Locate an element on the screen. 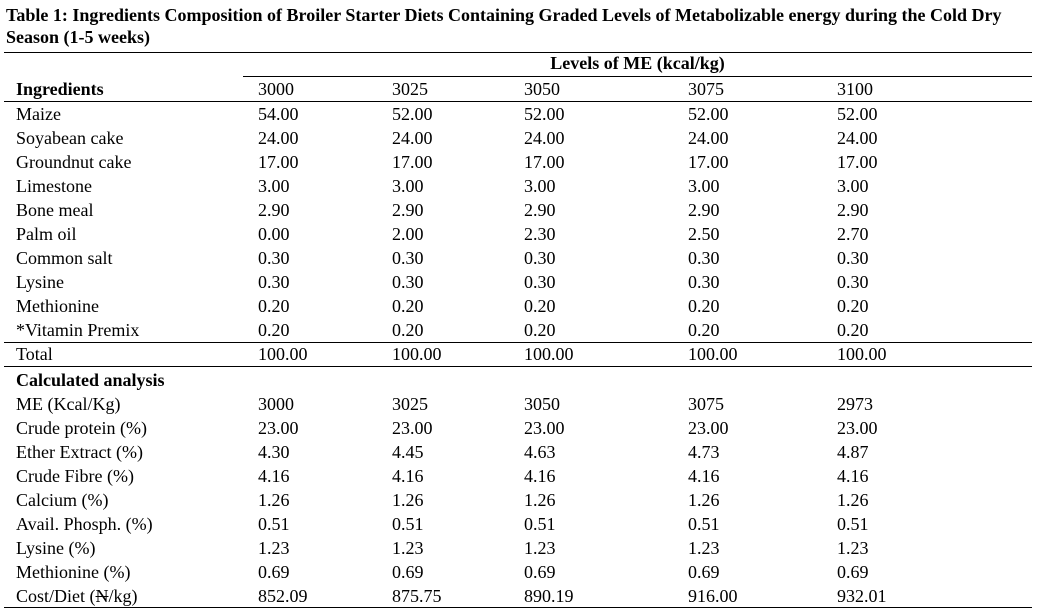 Image resolution: width=1041 pixels, height=609 pixels. cell-value: 1.23 is located at coordinates (408, 548).